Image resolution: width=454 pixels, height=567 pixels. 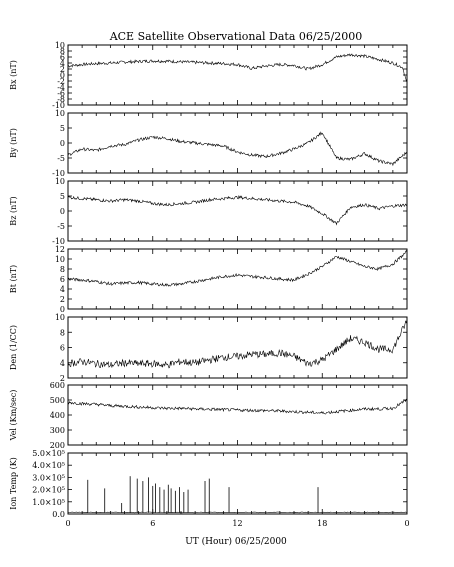 What do you see at coordinates (13, 143) in the screenshot?
I see `y-axis-label: By (nT)` at bounding box center [13, 143].